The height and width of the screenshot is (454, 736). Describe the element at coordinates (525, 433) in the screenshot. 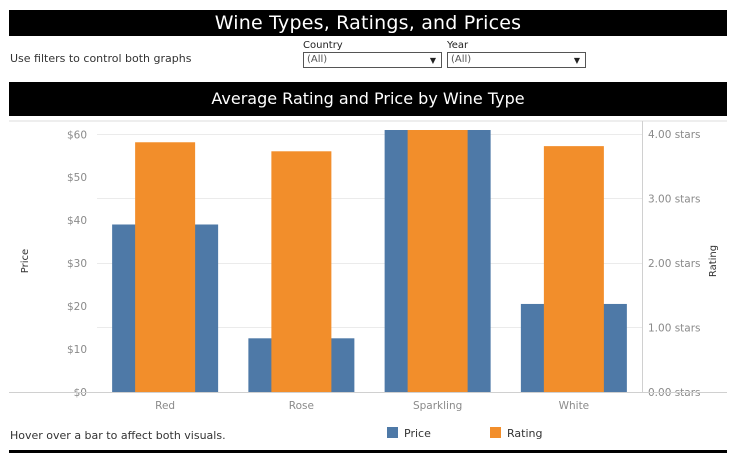

I see `legend-label-rating: Rating` at that location.